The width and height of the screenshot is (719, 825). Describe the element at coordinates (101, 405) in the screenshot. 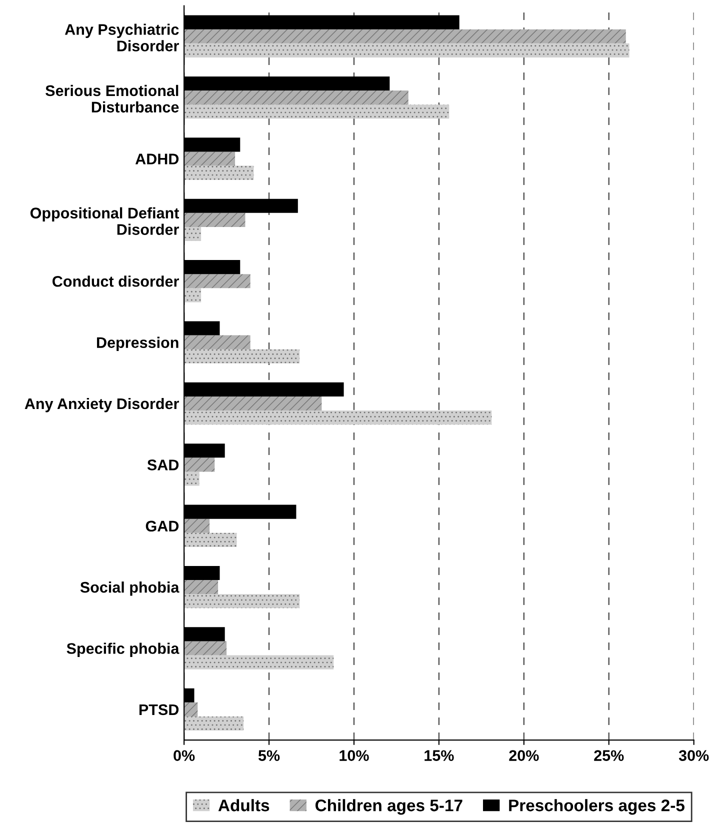

I see `y-tick-label: Any Anxiety Disorder` at that location.